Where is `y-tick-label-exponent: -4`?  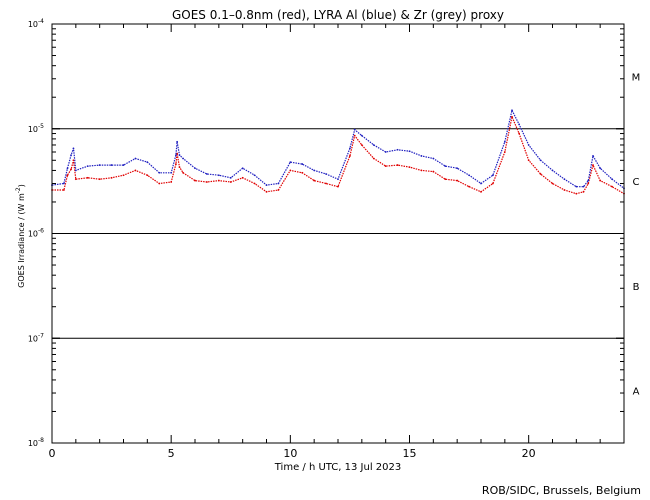 y-tick-label-exponent: -4 is located at coordinates (41, 21).